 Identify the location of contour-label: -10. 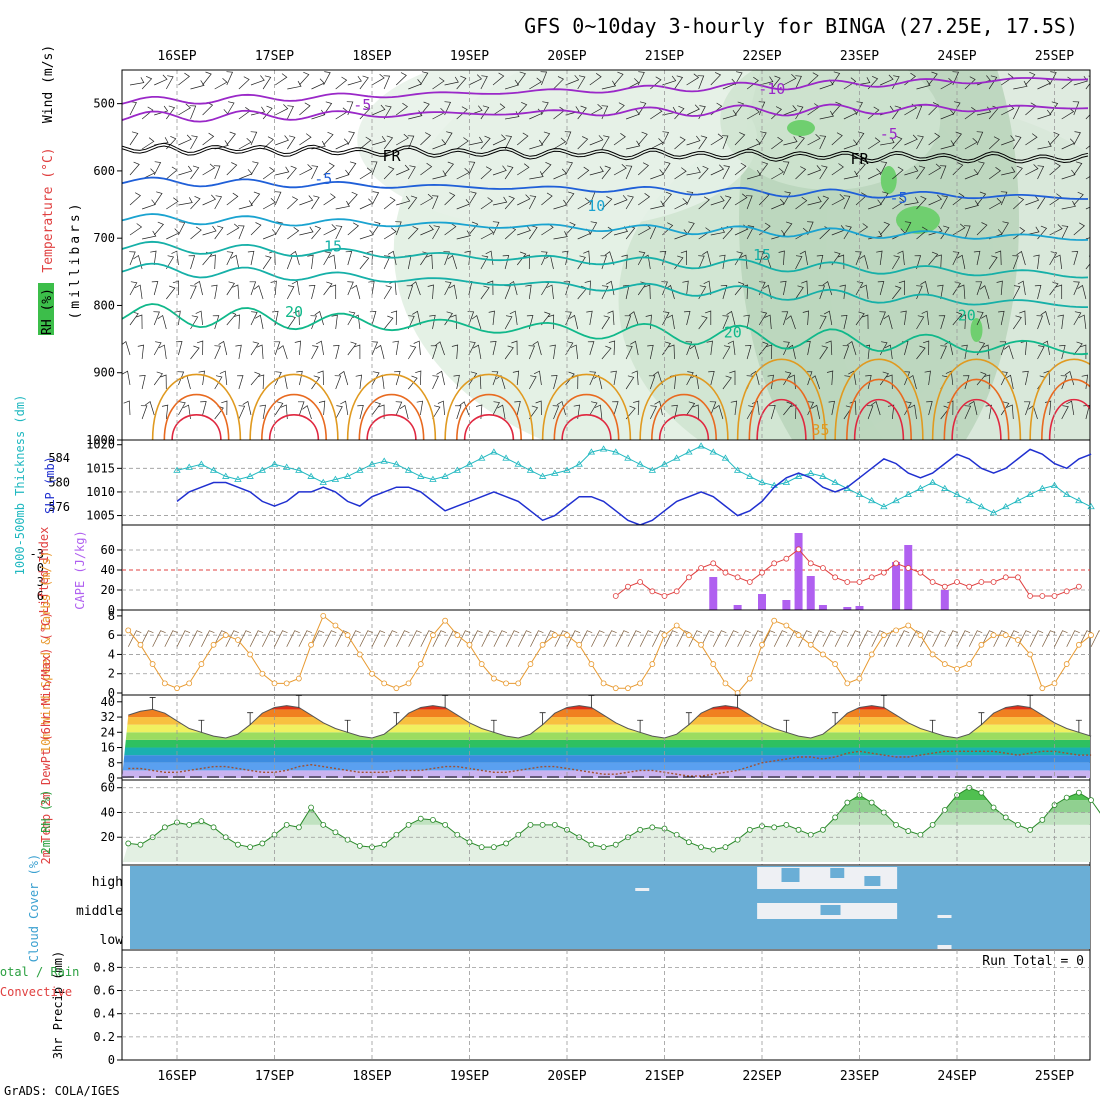
(771, 89).